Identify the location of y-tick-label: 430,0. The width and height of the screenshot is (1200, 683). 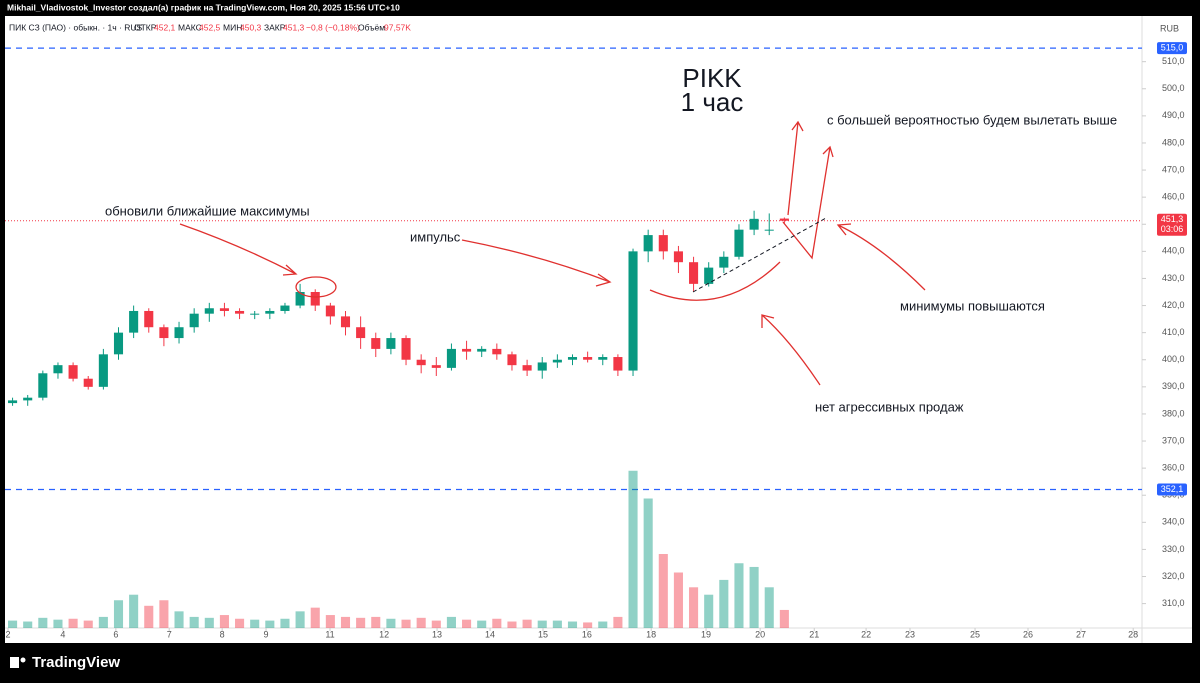
(1173, 278).